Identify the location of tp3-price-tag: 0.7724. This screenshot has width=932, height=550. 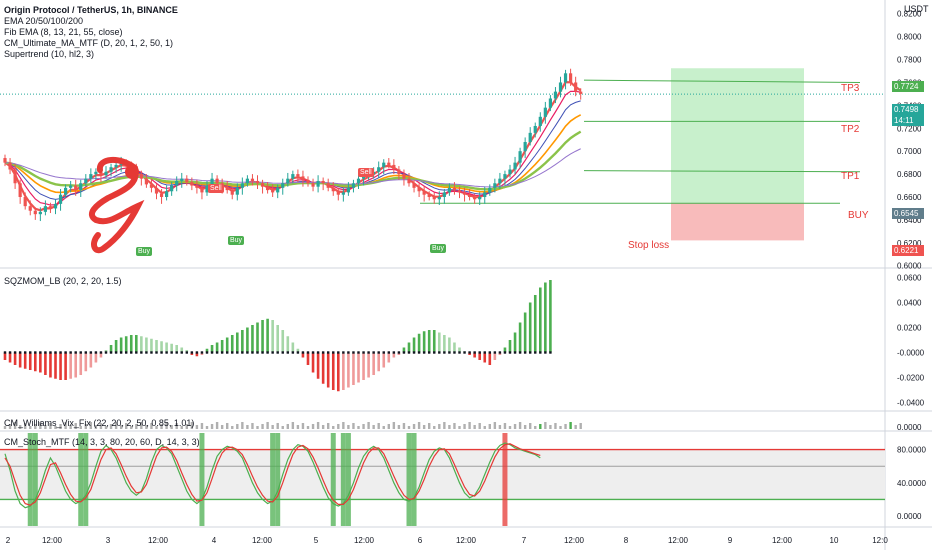
(908, 86).